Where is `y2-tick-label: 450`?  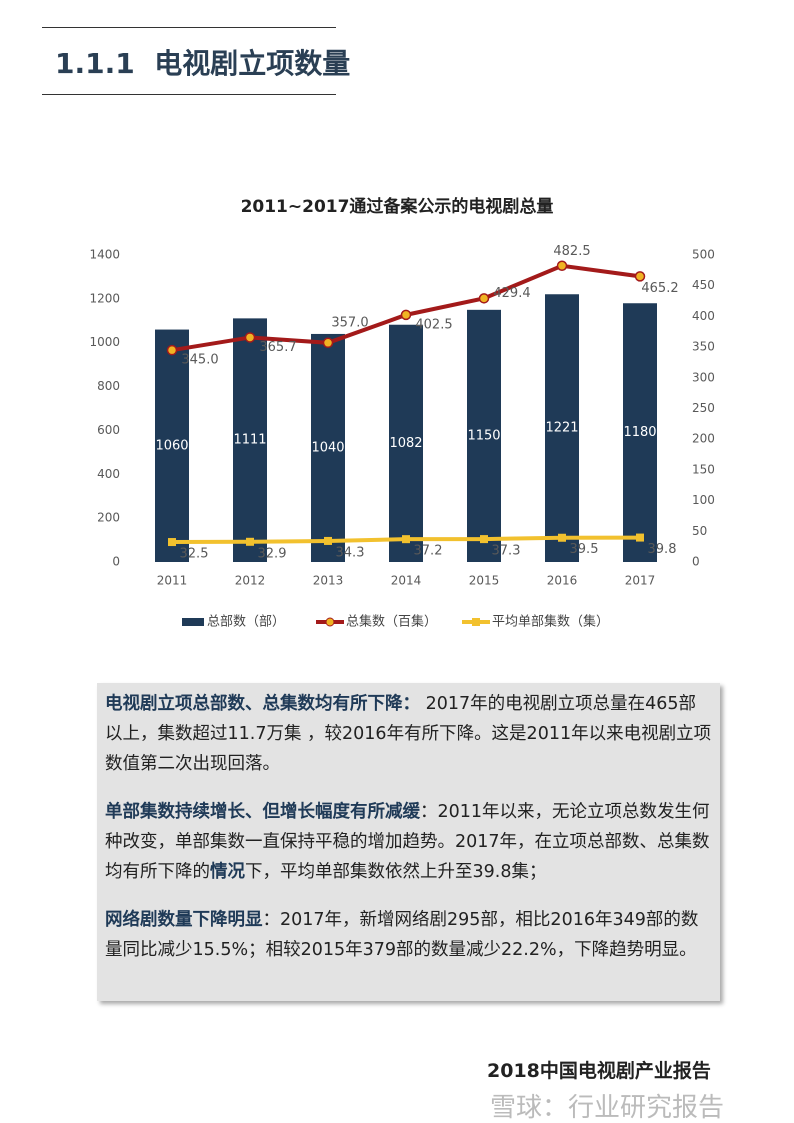
y2-tick-label: 450 is located at coordinates (703, 285).